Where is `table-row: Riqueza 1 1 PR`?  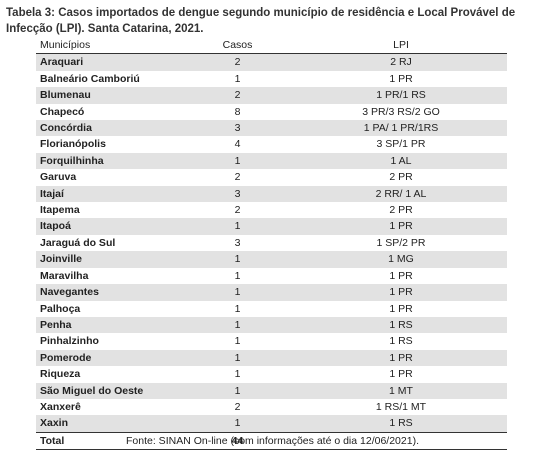
table-row: Riqueza 1 1 PR is located at coordinates (271, 374).